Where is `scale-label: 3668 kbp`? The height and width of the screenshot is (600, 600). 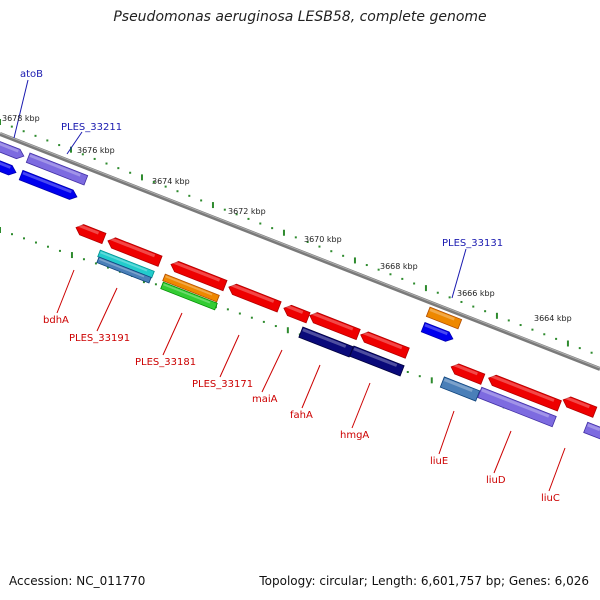 scale-label: 3668 kbp is located at coordinates (399, 266).